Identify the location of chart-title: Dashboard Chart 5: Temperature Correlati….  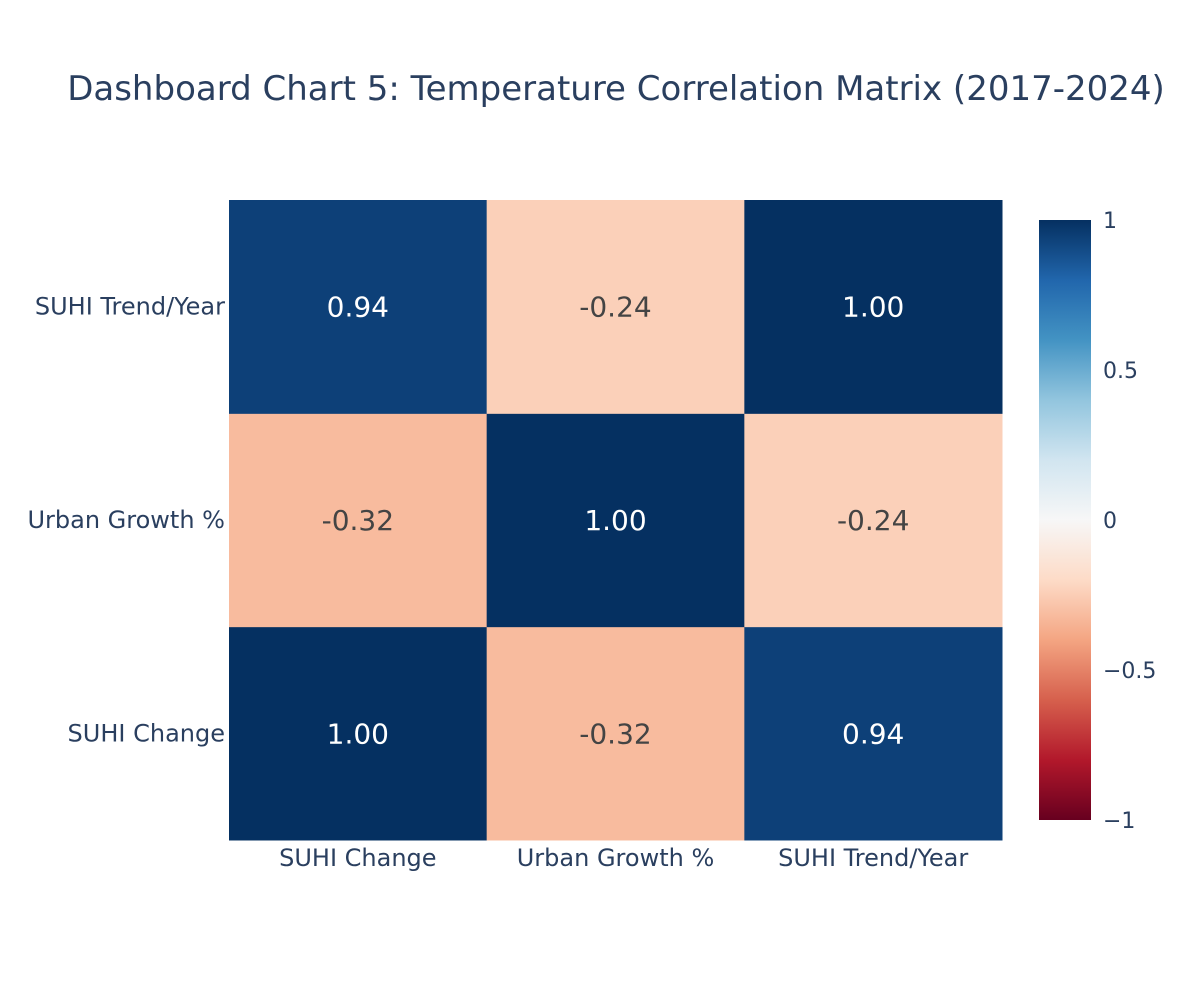
(616, 89).